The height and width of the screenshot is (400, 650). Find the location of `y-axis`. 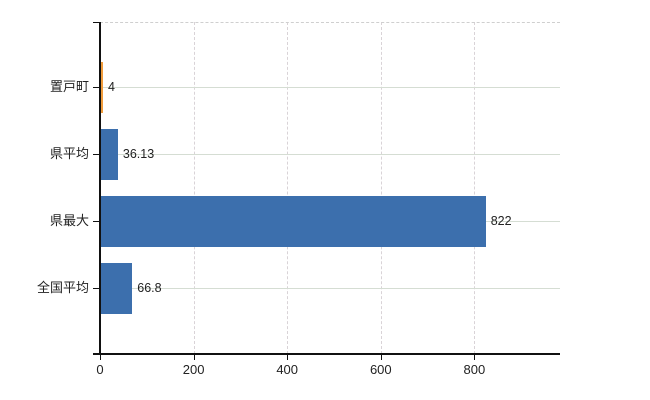

y-axis is located at coordinates (100, 188).